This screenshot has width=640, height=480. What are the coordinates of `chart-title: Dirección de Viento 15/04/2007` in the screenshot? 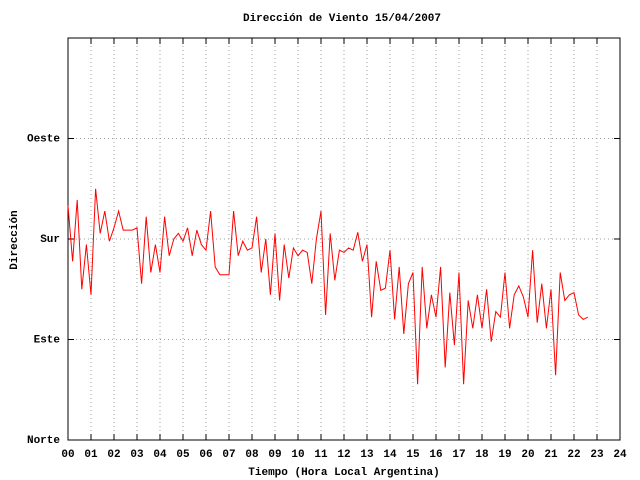 It's located at (342, 19).